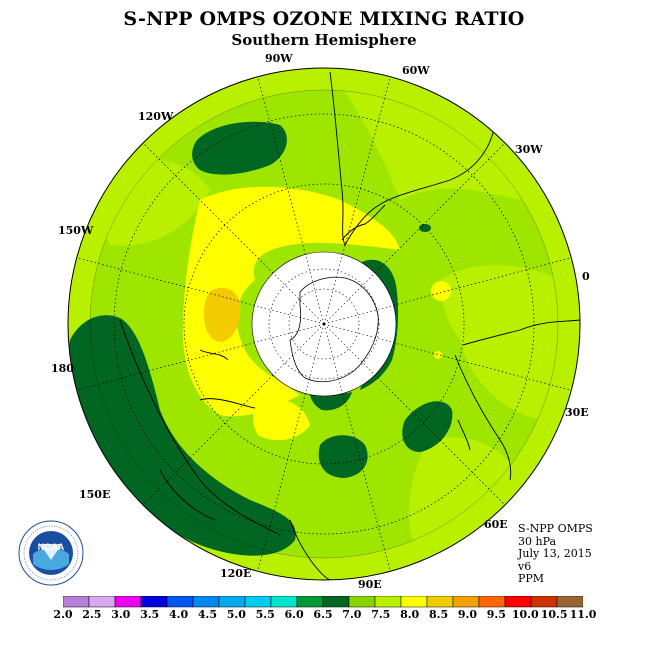  I want to click on colorbar-tick-label: 7.5, so click(381, 614).